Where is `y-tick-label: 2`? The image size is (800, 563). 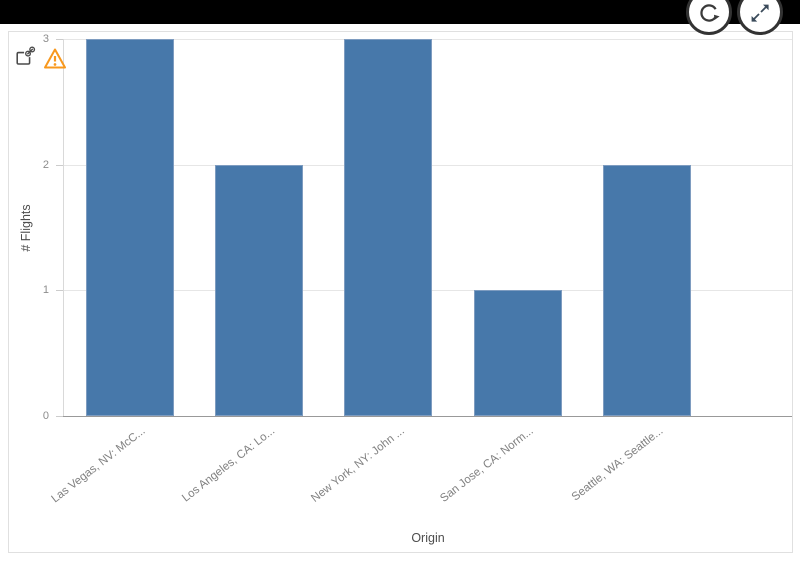 y-tick-label: 2 is located at coordinates (45, 164).